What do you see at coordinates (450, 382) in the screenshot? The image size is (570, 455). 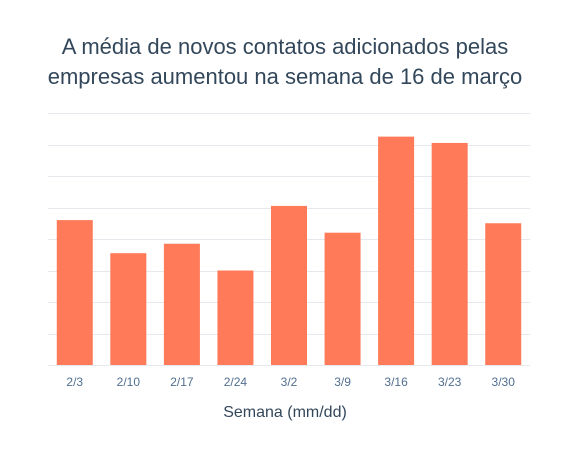 I see `x-tick-label: 3/23` at bounding box center [450, 382].